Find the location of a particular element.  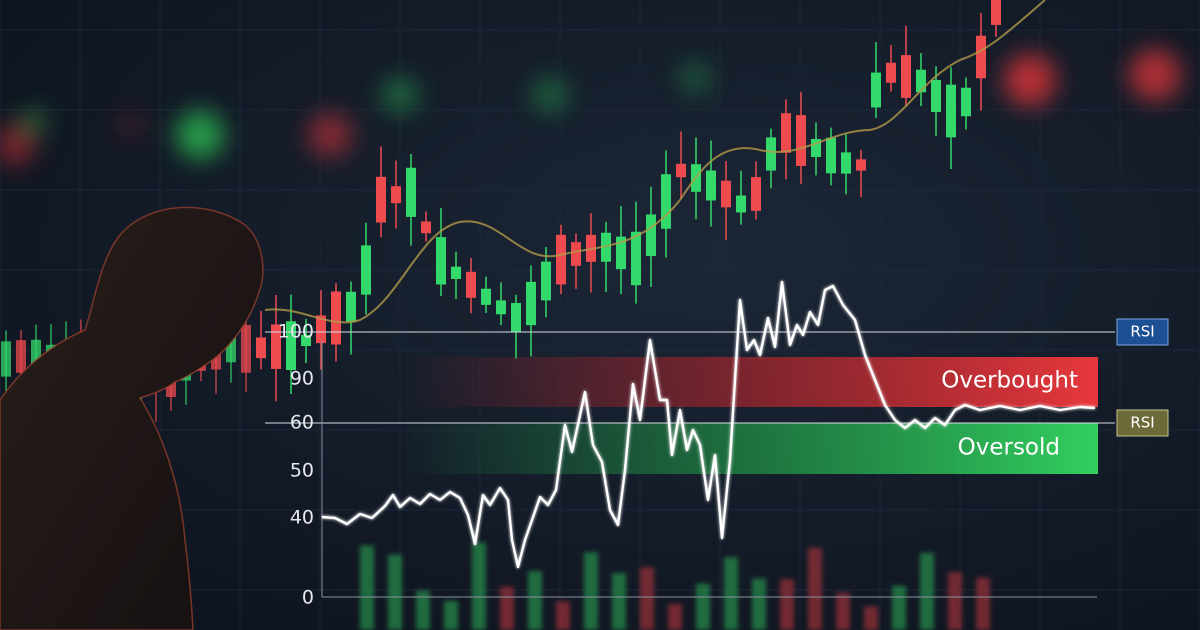

axis-label: 0 is located at coordinates (308, 598).